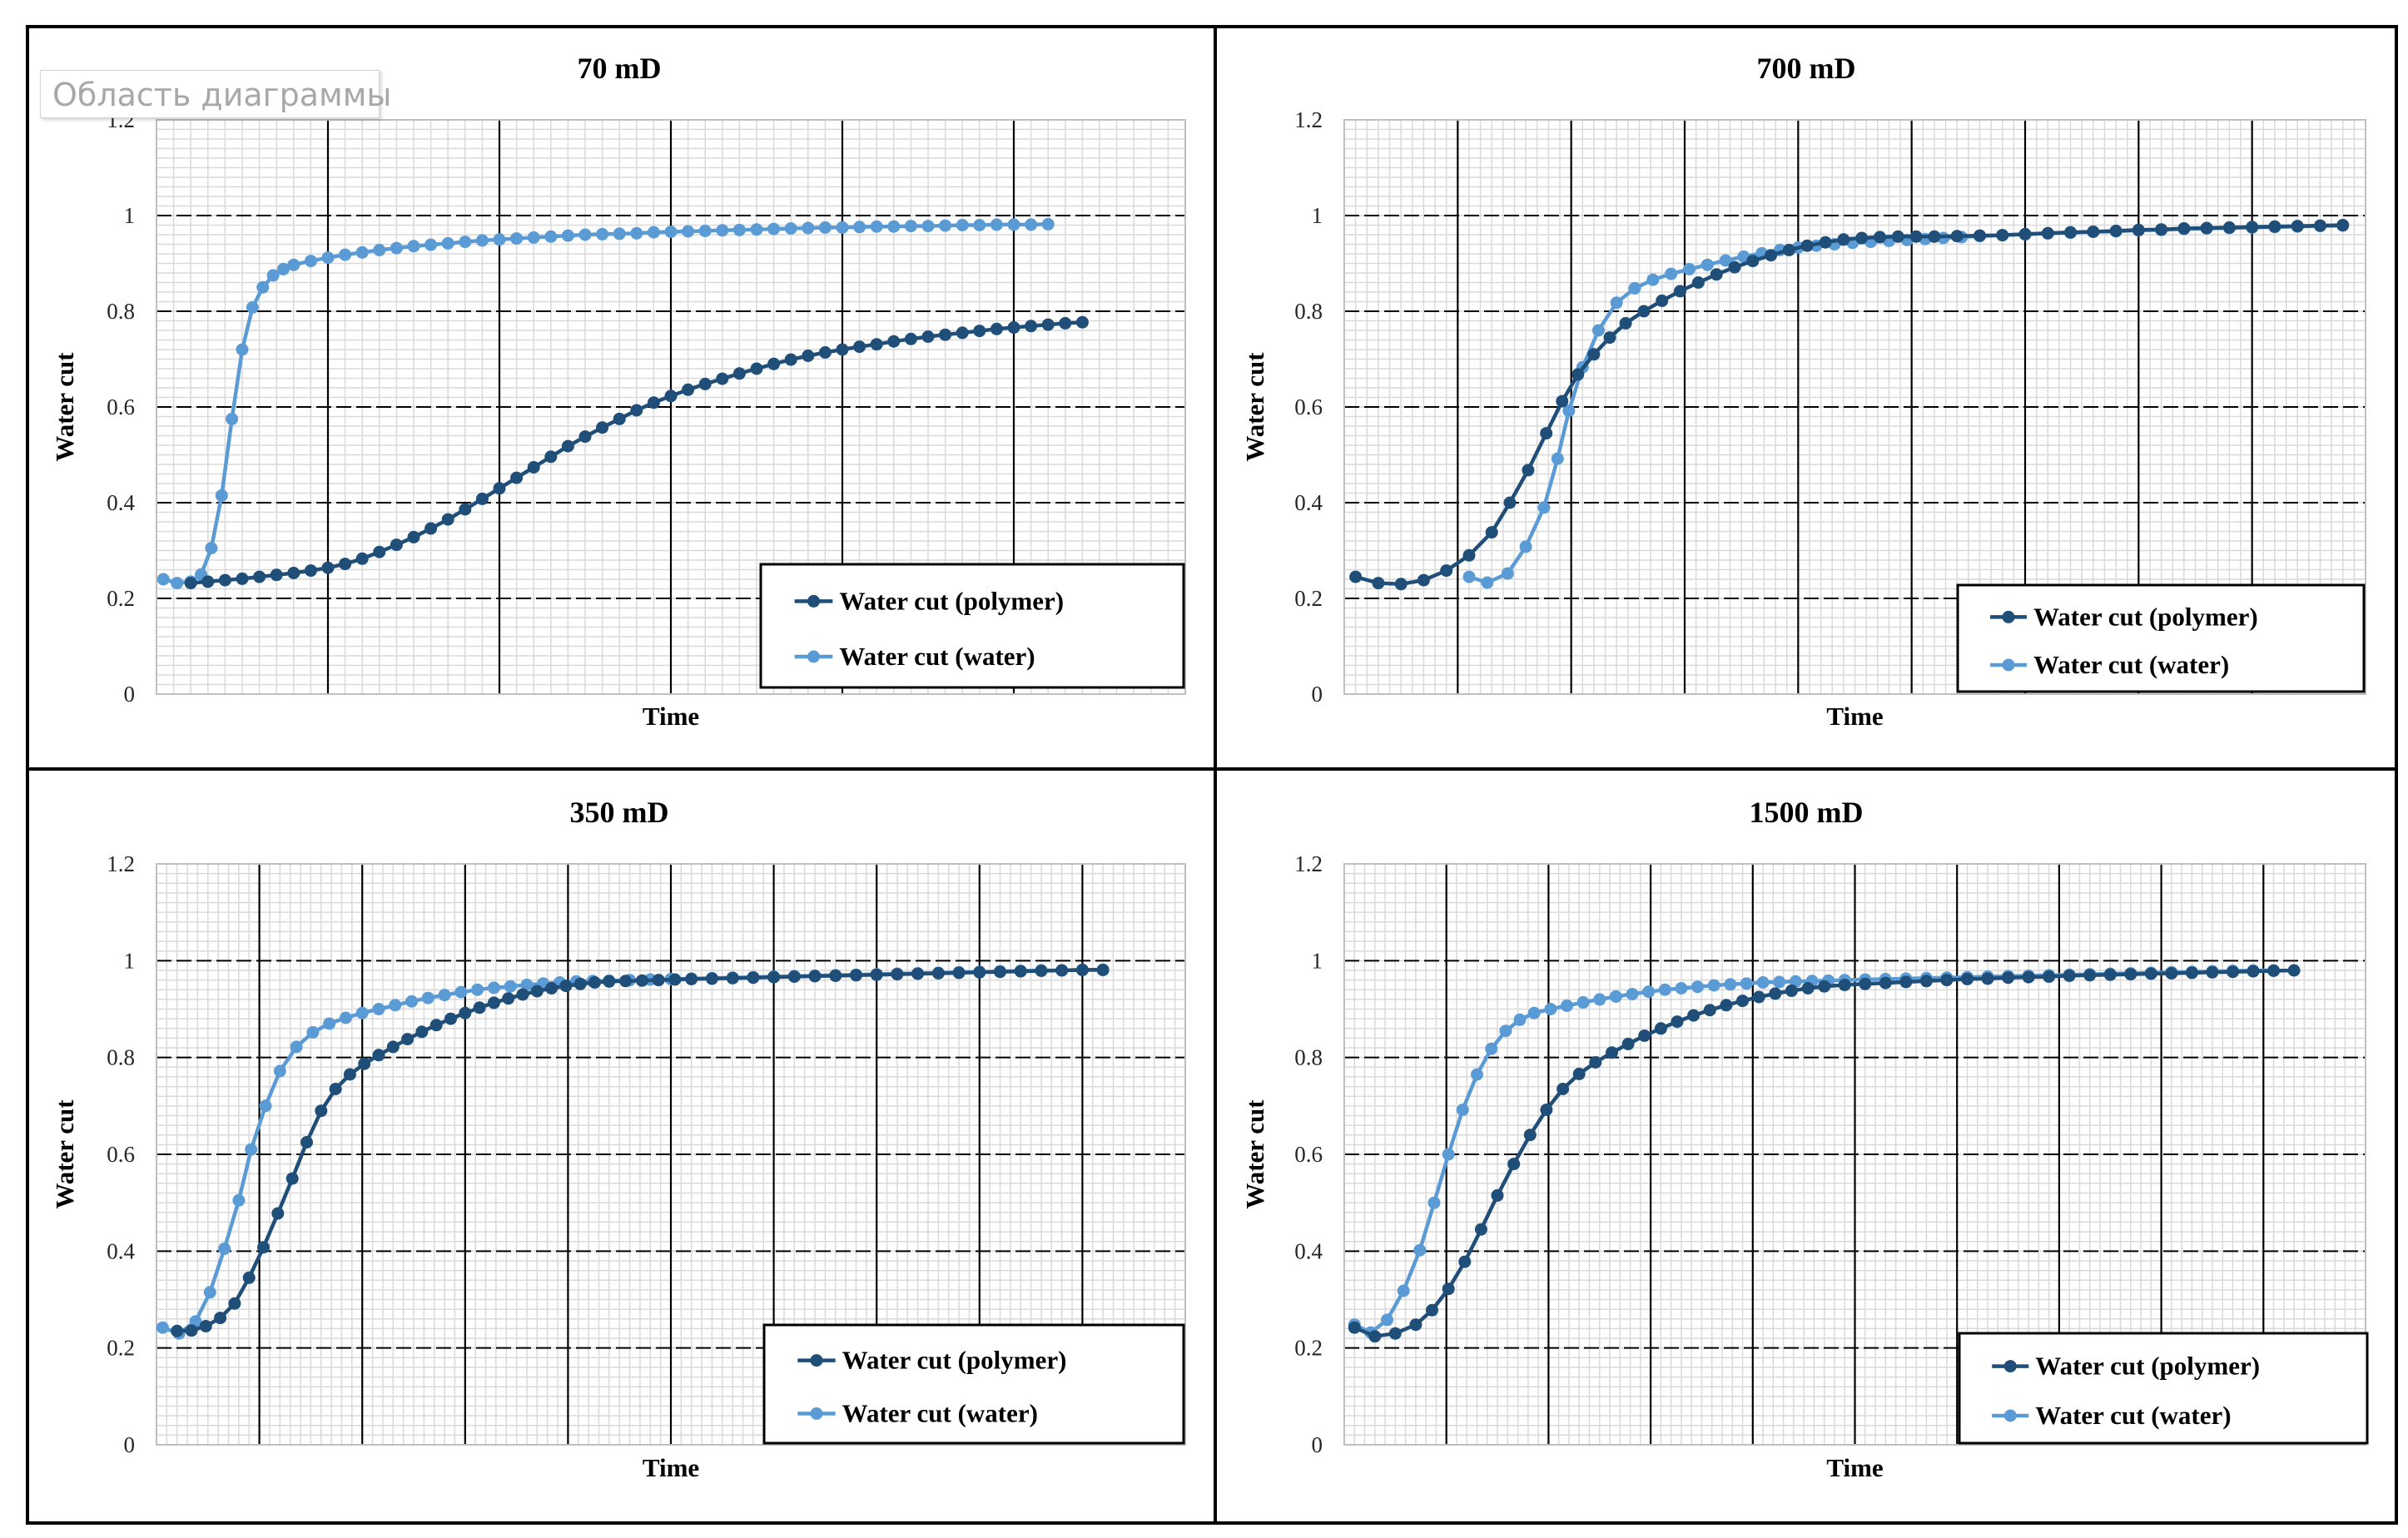 The height and width of the screenshot is (1538, 2408). I want to click on y-tick-label: 1, so click(130, 215).